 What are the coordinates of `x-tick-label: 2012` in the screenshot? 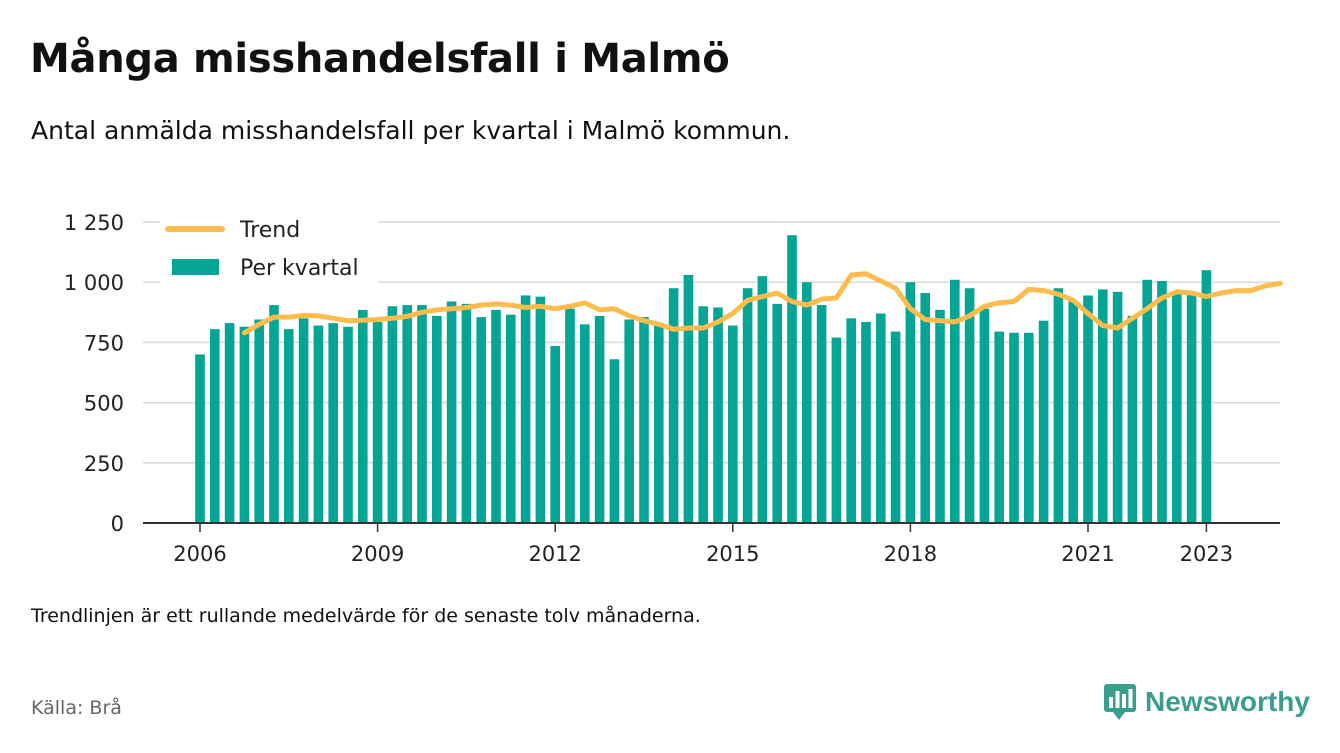 It's located at (554, 554).